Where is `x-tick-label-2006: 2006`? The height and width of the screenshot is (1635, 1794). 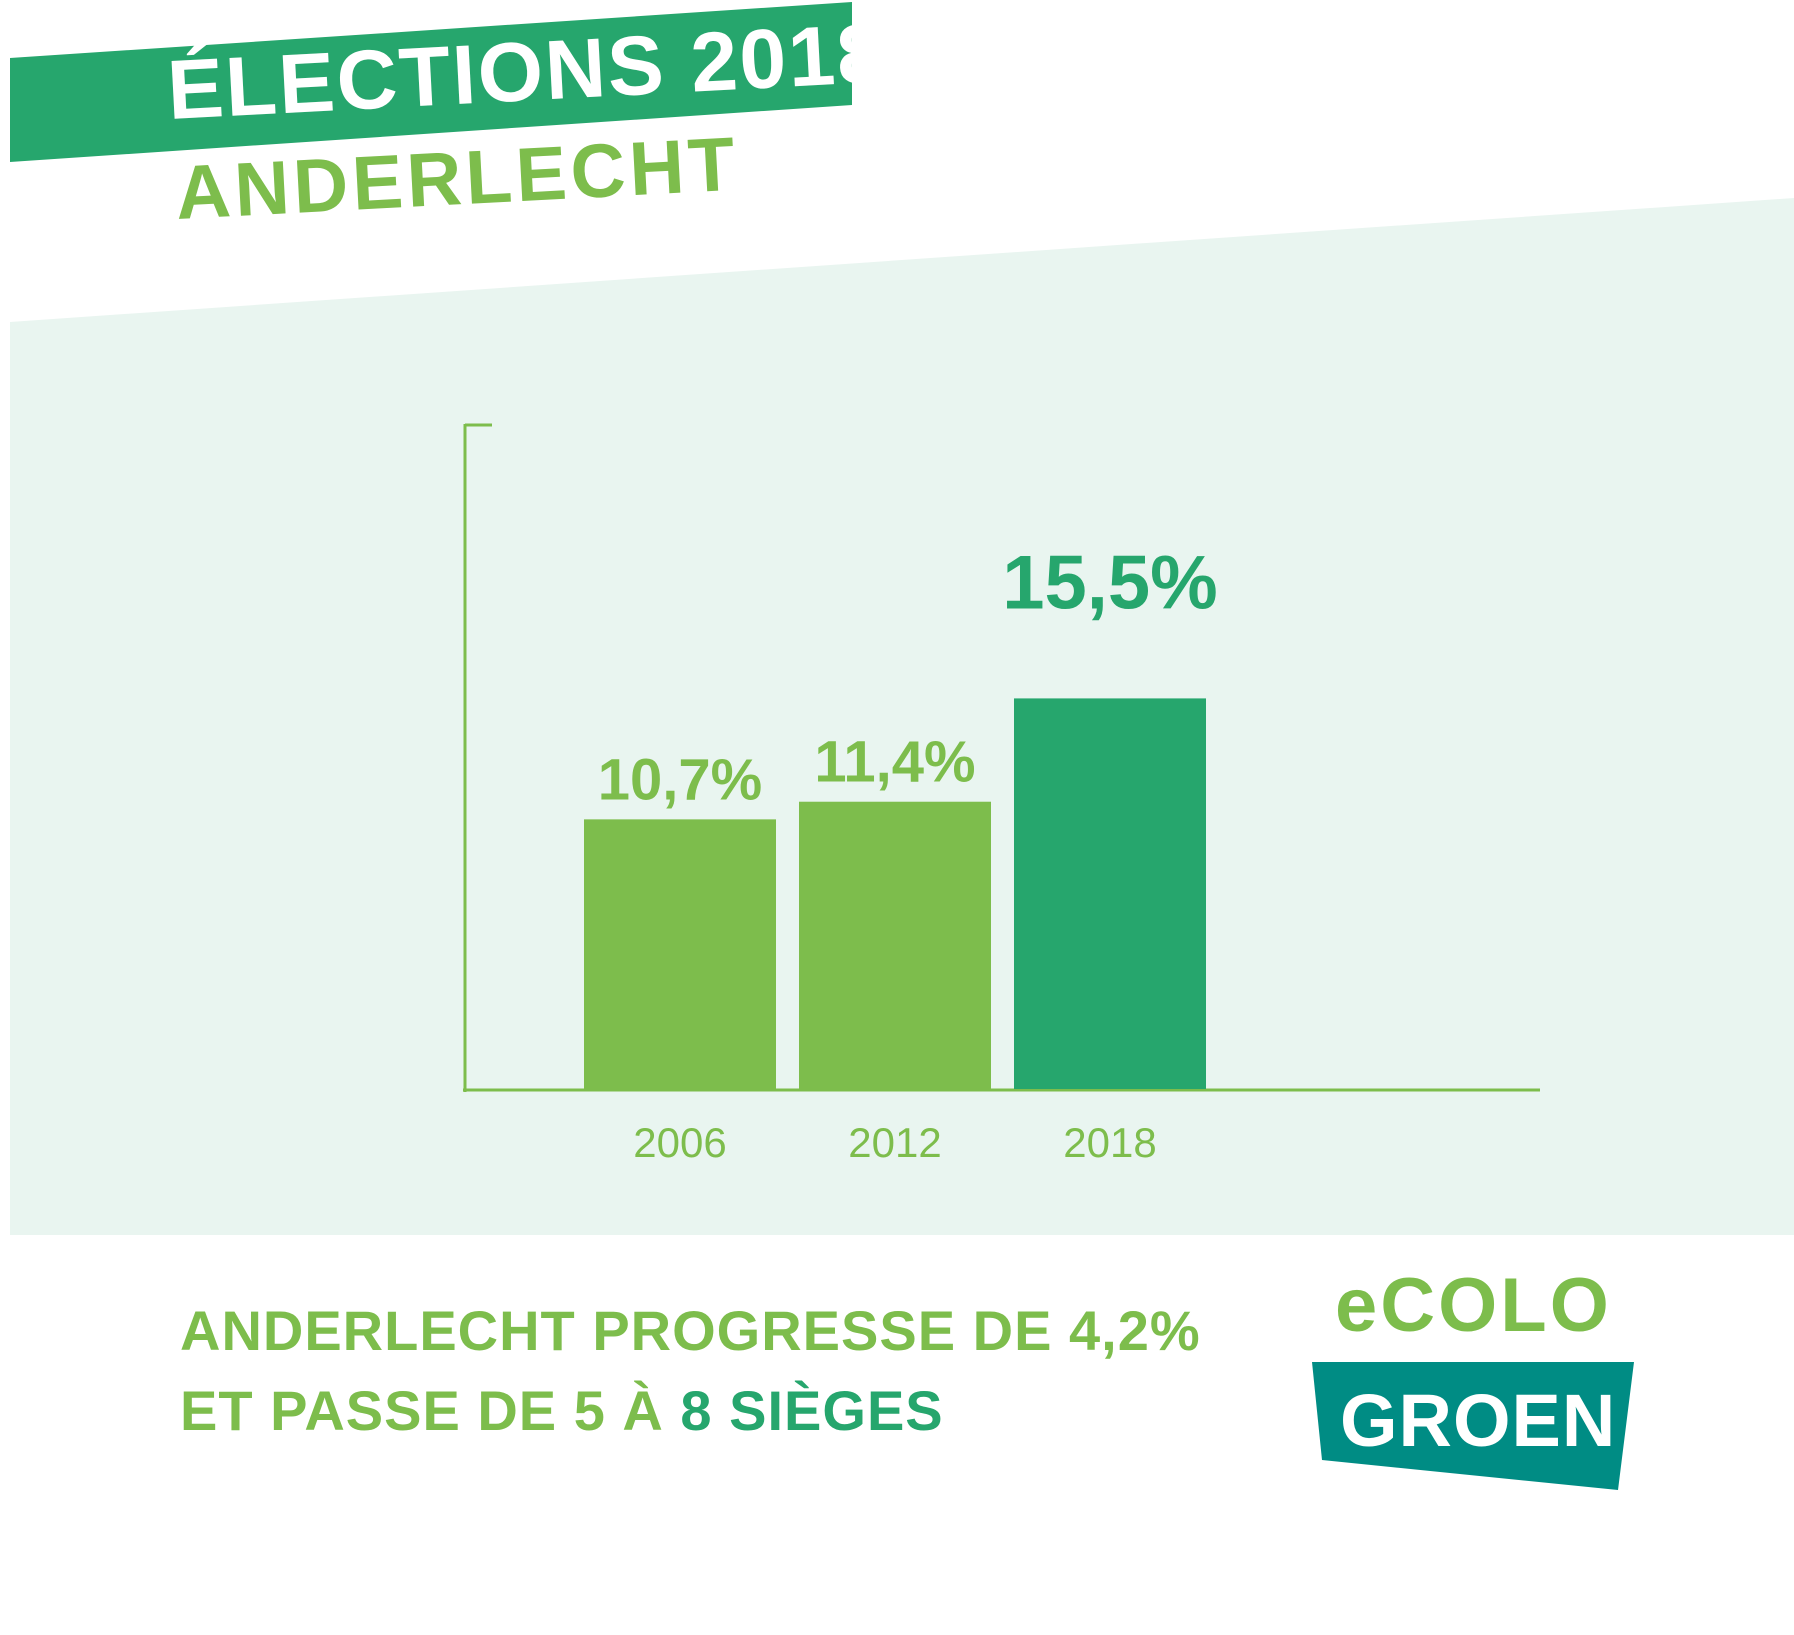 x-tick-label-2006: 2006 is located at coordinates (679, 1142).